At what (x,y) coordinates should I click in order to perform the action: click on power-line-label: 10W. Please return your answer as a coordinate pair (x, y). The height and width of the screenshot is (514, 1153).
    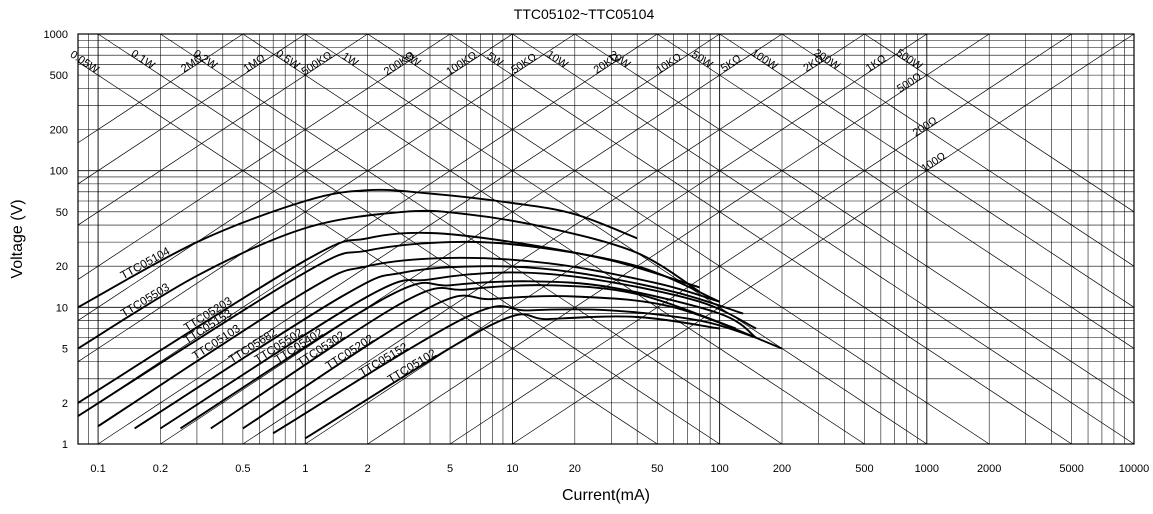
    Looking at the image, I should click on (557, 60).